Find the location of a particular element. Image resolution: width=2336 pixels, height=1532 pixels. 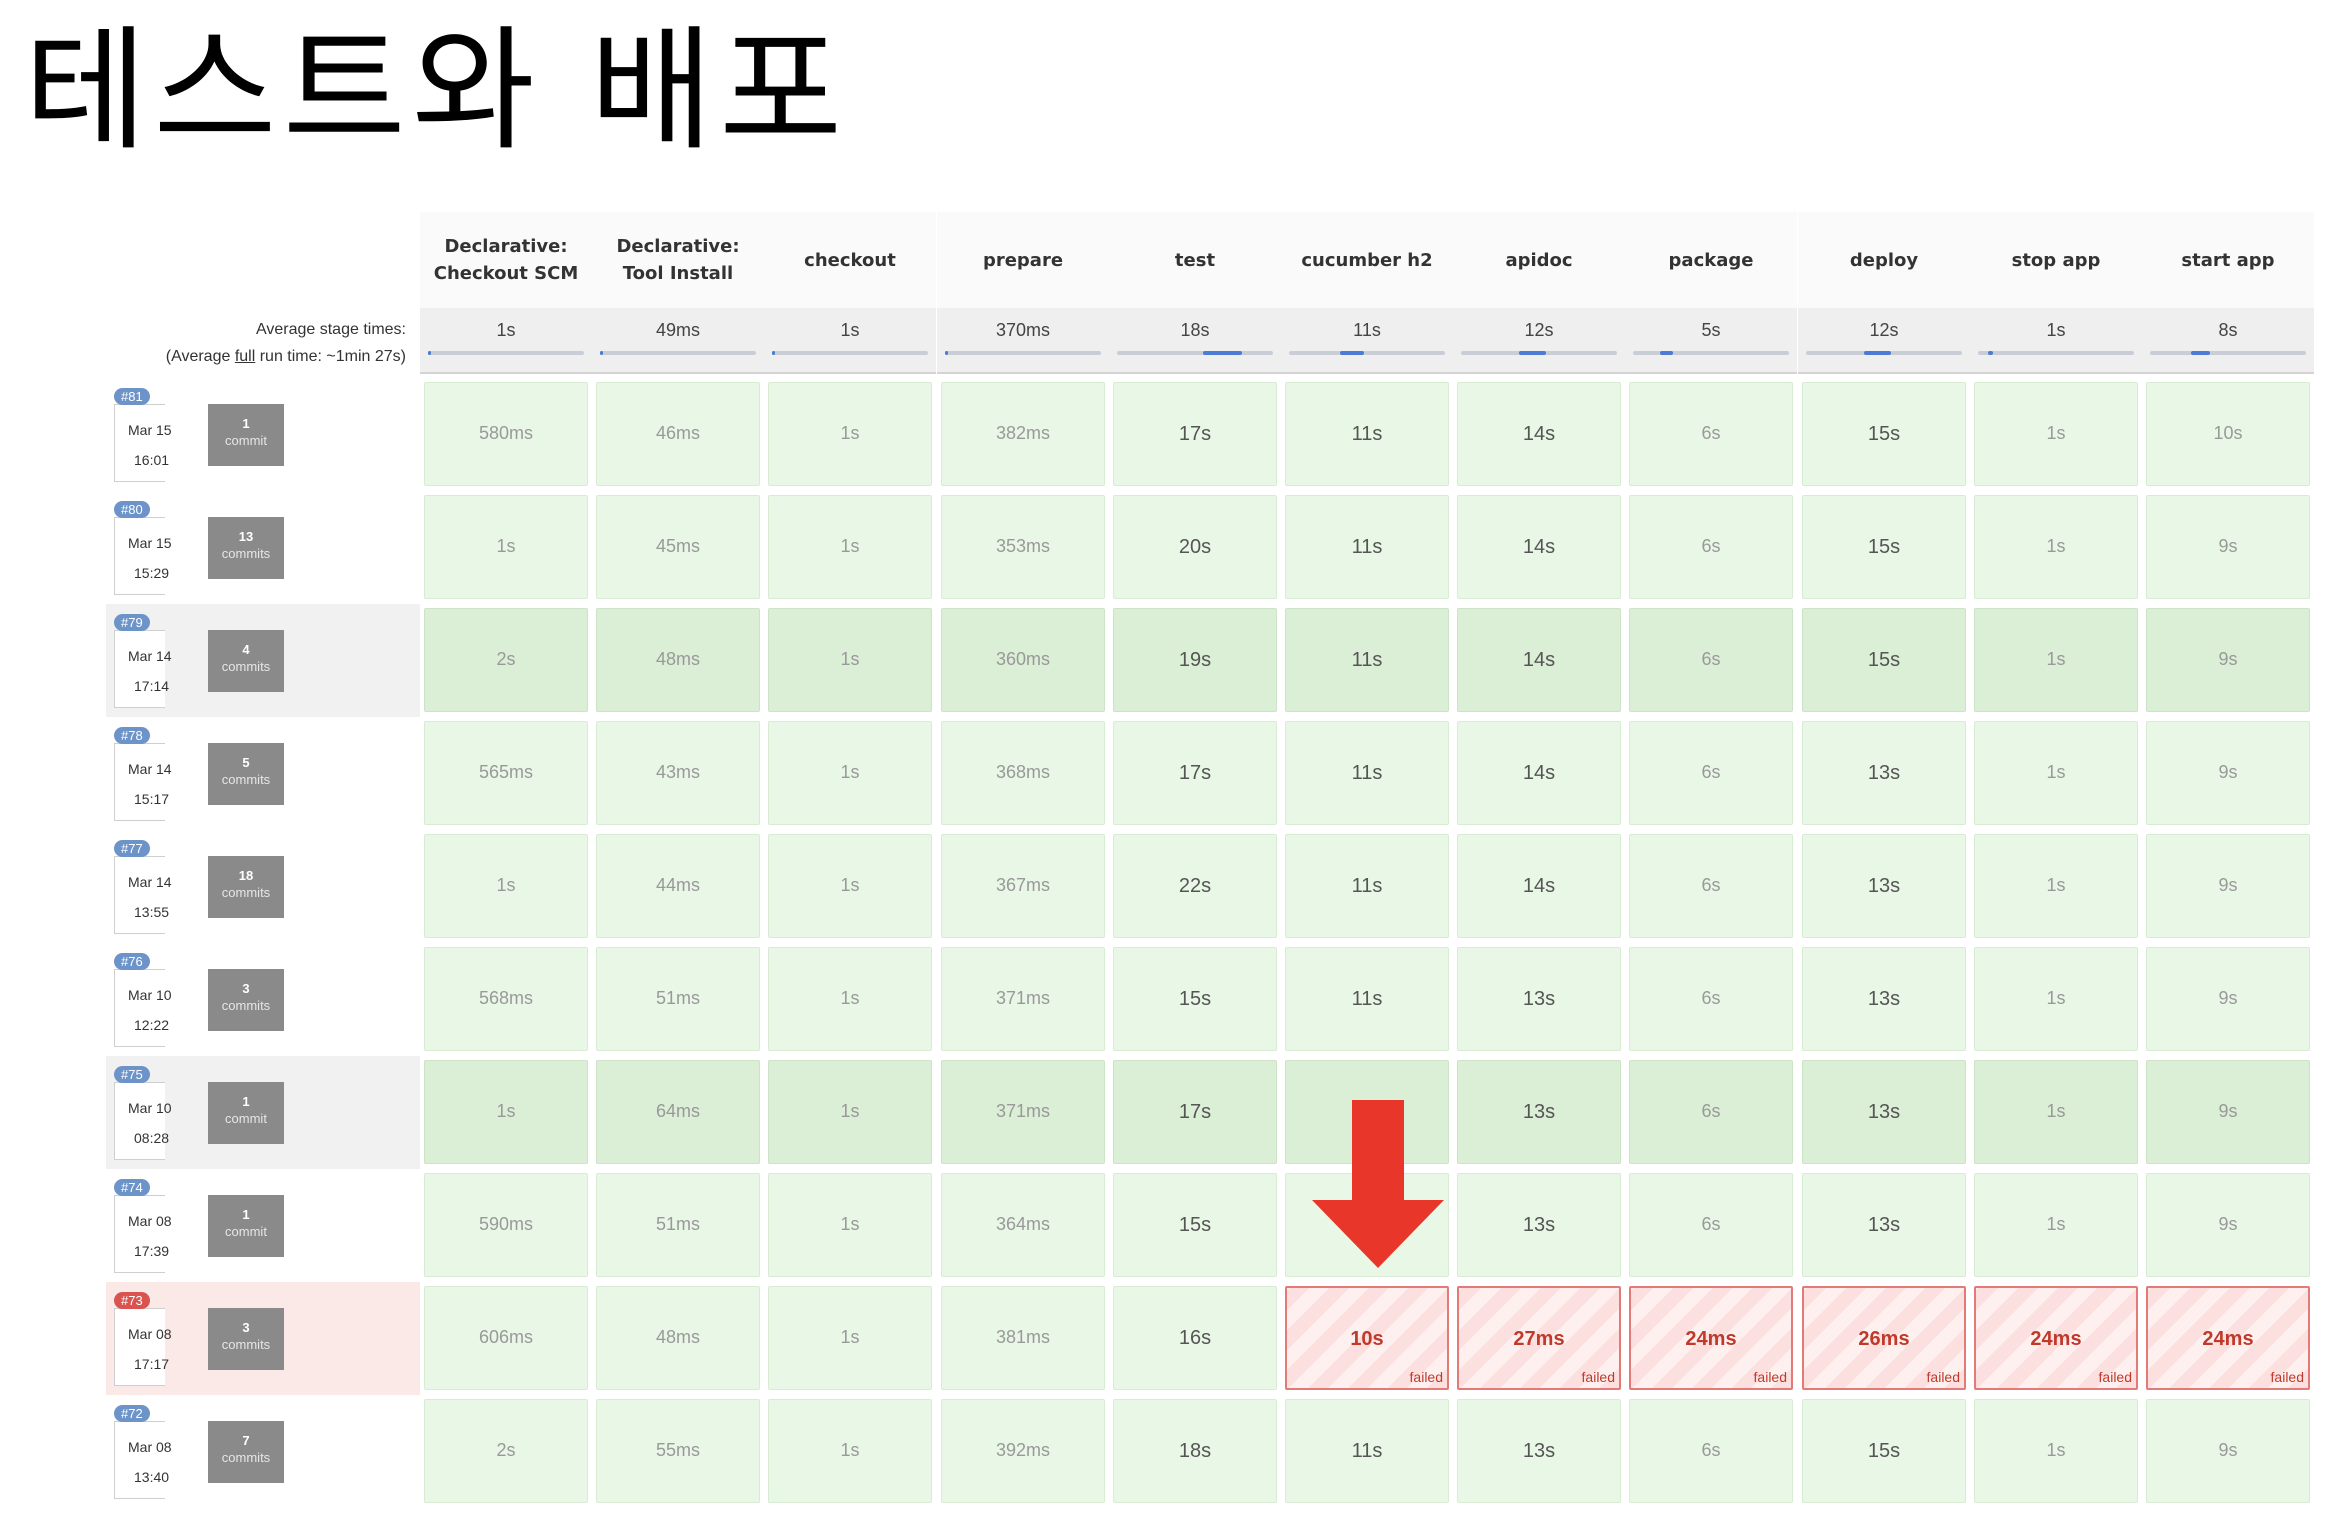

build-number-badge: #81 is located at coordinates (132, 396).